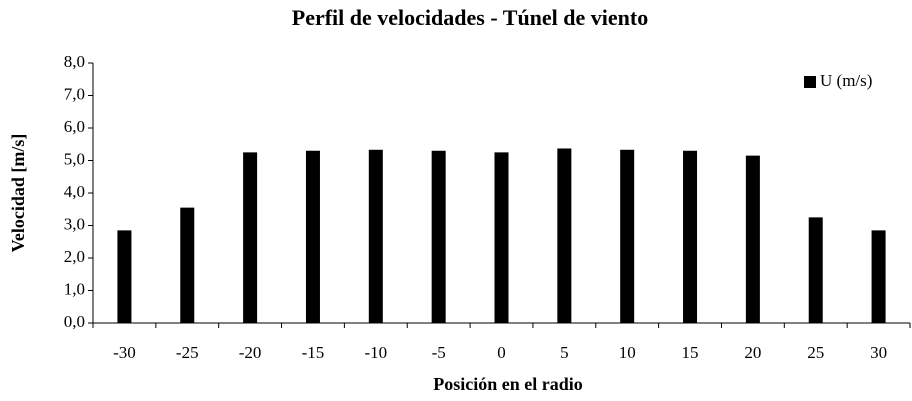  I want to click on y-tick-label: 1,0, so click(74, 288).